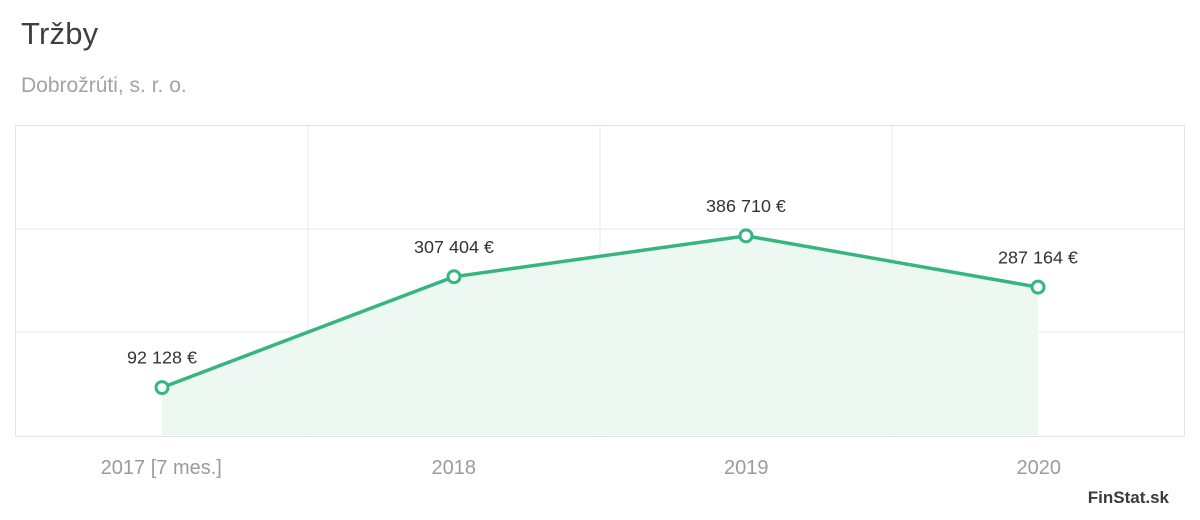 The height and width of the screenshot is (520, 1200). What do you see at coordinates (162, 358) in the screenshot?
I see `data-point-value-label: 92 128 €` at bounding box center [162, 358].